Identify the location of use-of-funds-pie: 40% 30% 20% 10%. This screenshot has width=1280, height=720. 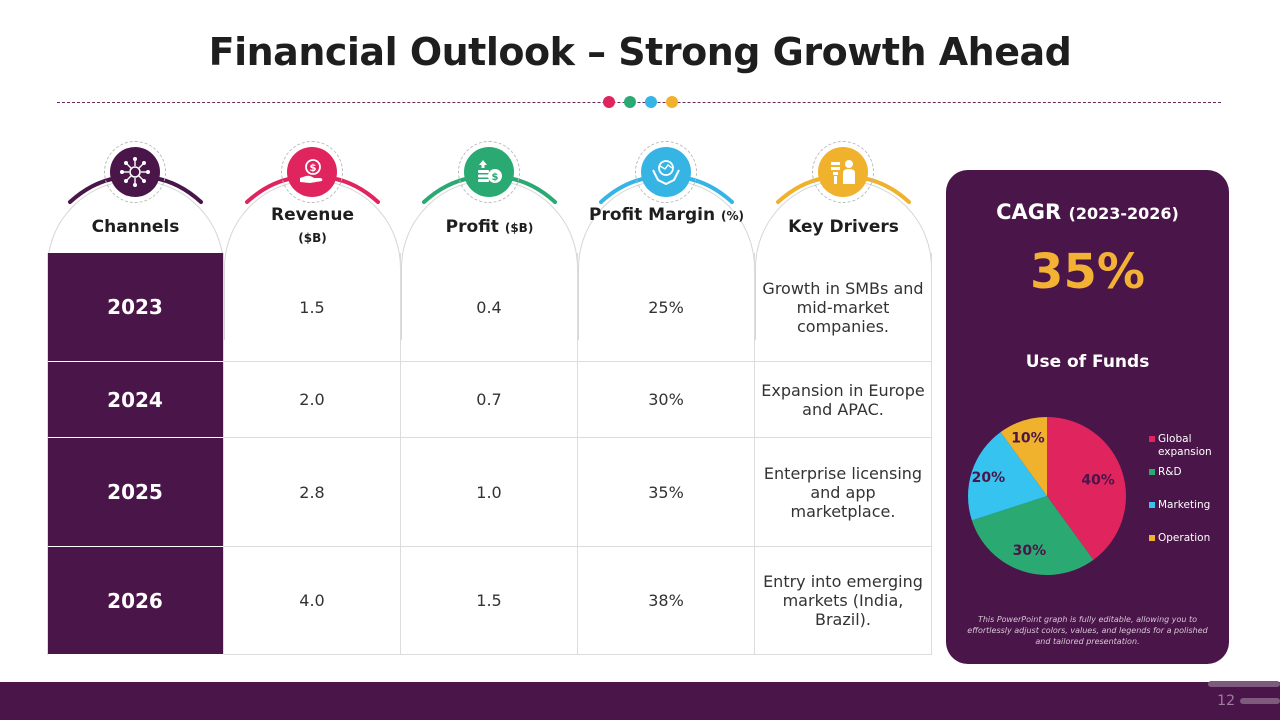
(1047, 496).